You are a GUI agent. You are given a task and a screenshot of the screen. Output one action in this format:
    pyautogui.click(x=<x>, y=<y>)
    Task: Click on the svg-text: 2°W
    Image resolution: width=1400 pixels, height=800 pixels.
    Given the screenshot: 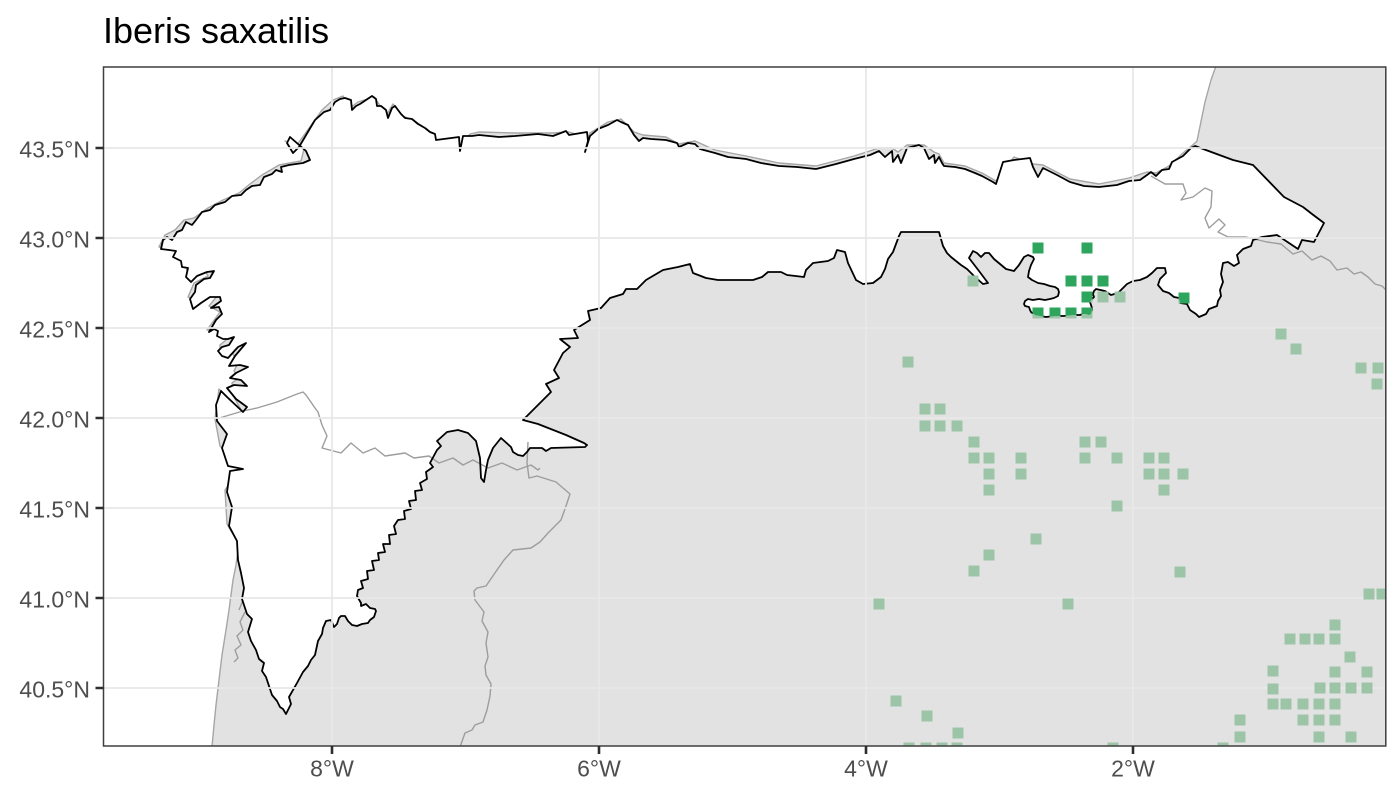 What is the action you would take?
    pyautogui.click(x=1133, y=769)
    